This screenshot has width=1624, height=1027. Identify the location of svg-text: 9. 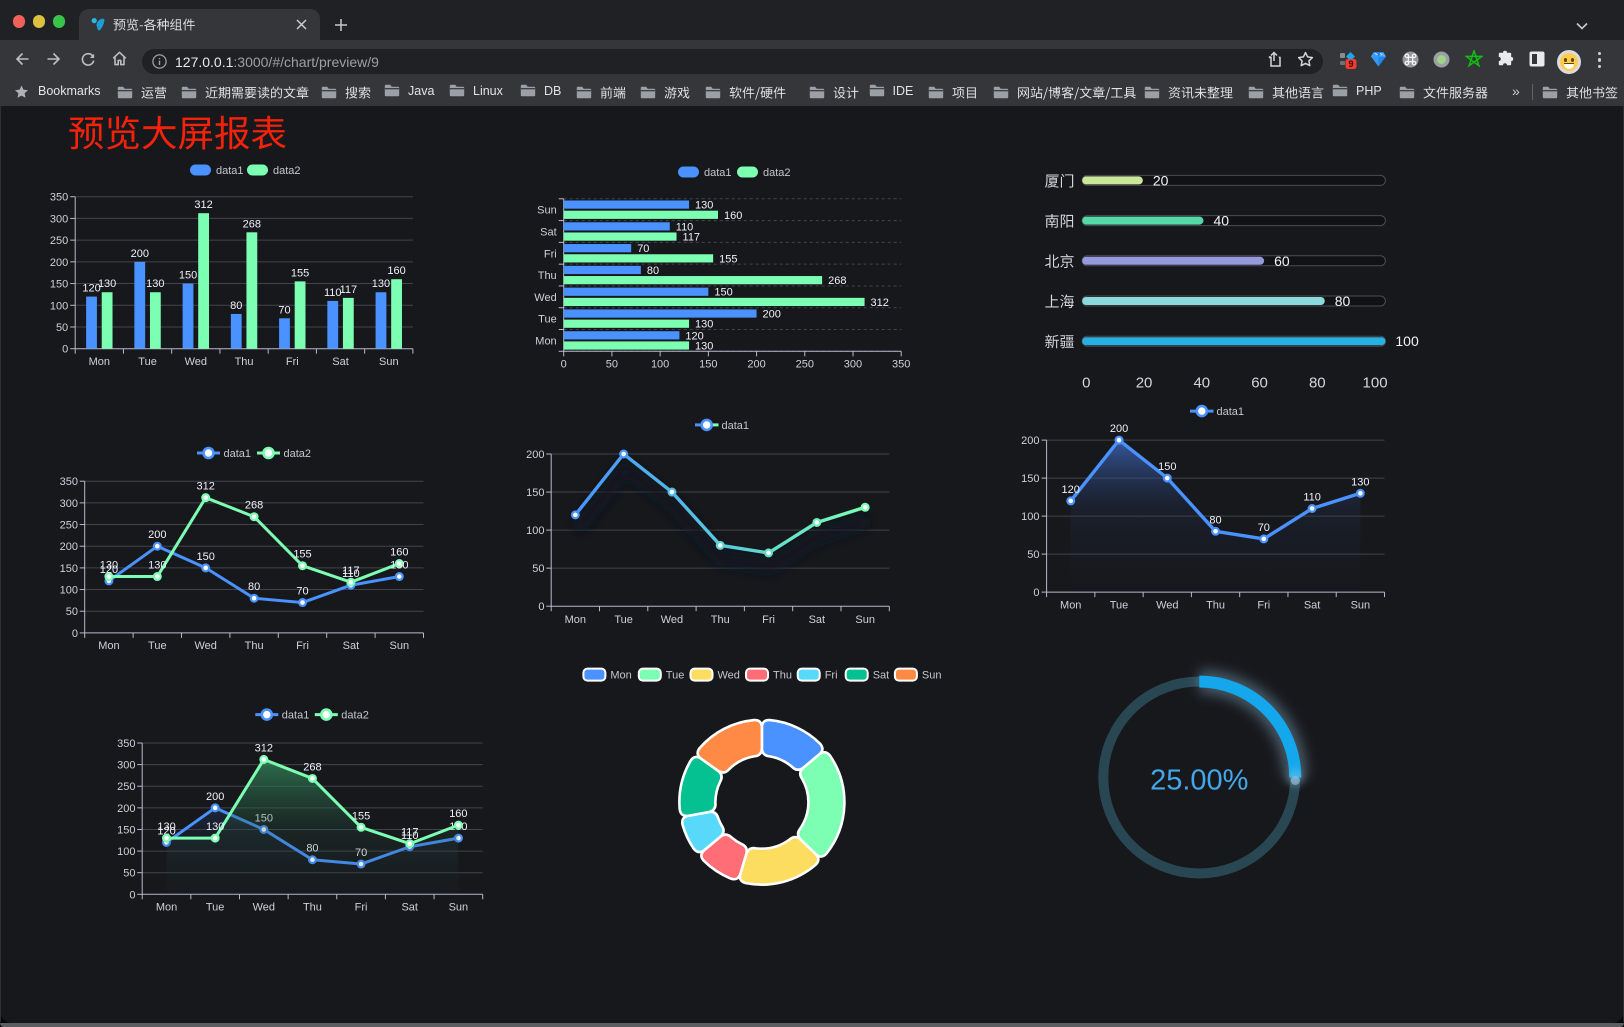
(1350, 64).